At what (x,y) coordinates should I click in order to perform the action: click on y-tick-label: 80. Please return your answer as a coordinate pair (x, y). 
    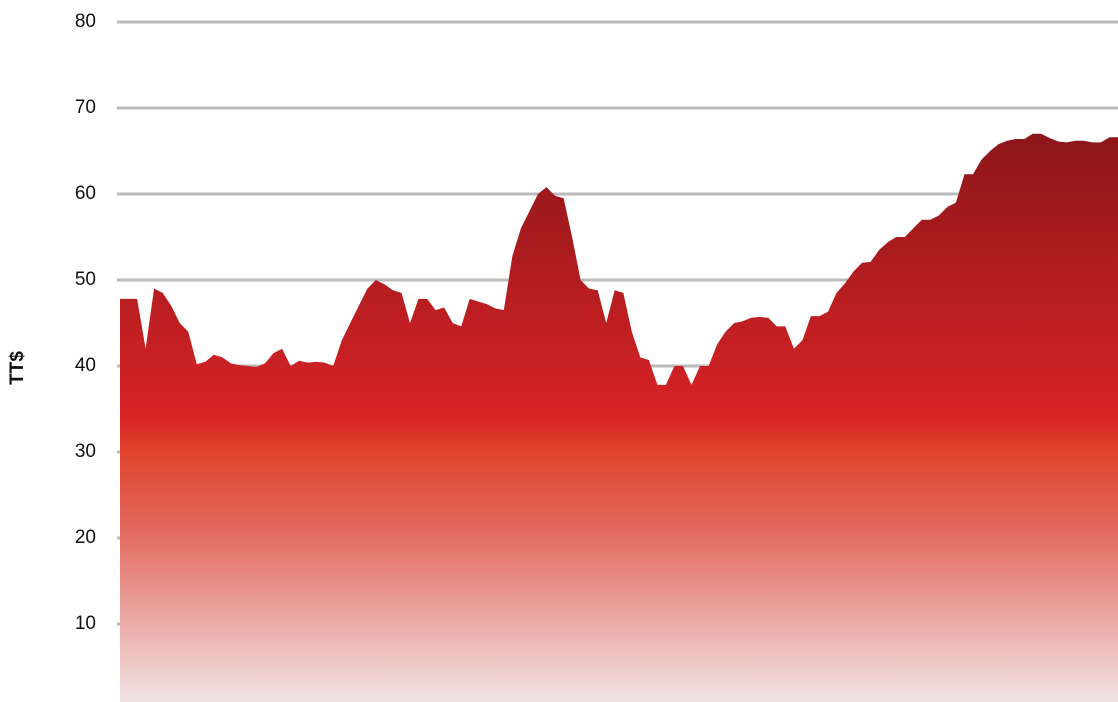
    Looking at the image, I should click on (85, 21).